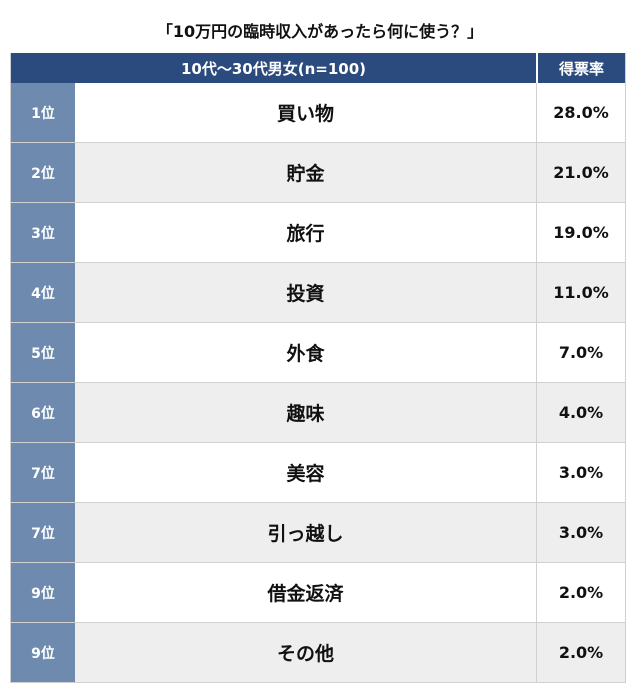  I want to click on item-cell: 美容, so click(305, 472).